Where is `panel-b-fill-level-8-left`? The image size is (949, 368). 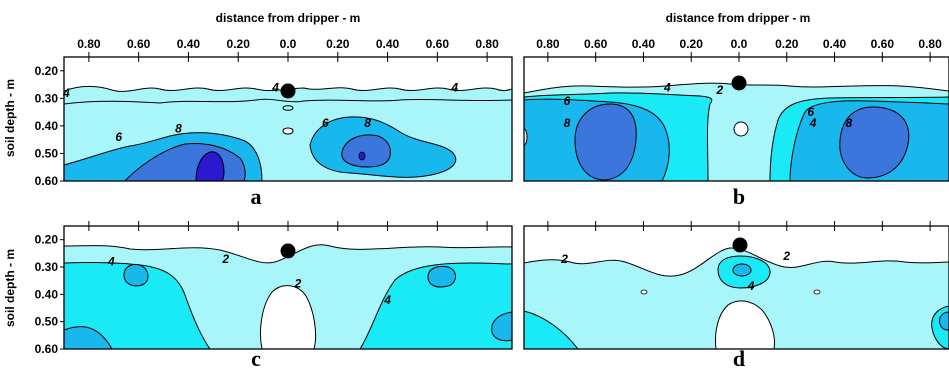
panel-b-fill-level-8-left is located at coordinates (605, 142).